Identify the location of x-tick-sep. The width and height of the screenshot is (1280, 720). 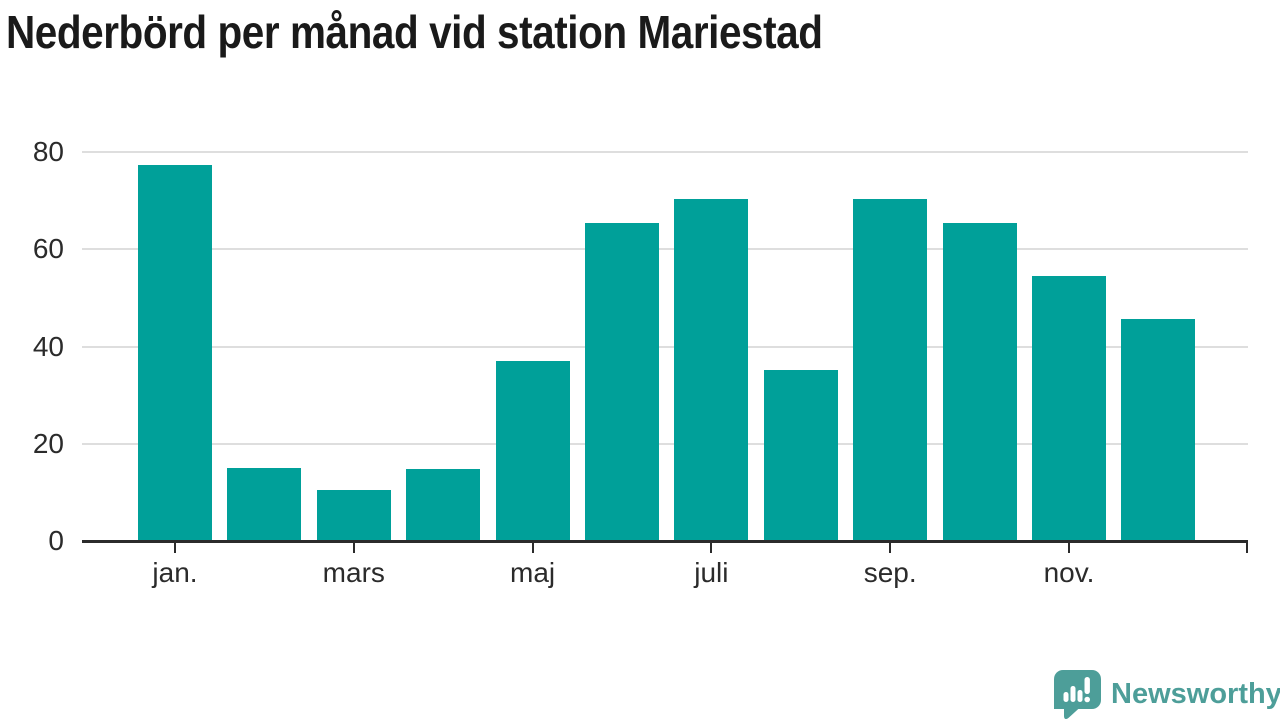
(890, 547).